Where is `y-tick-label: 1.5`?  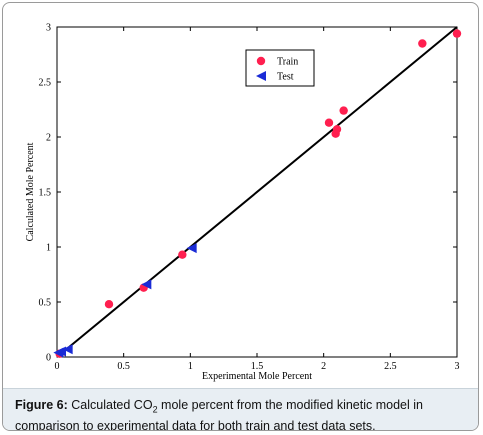
y-tick-label: 1.5 is located at coordinates (45, 193).